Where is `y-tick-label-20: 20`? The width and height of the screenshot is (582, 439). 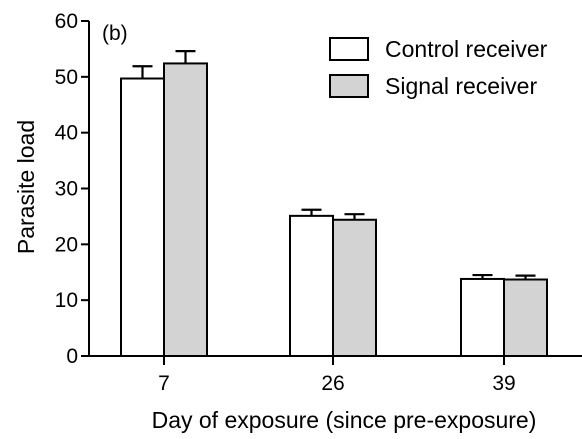 y-tick-label-20: 20 is located at coordinates (66, 244).